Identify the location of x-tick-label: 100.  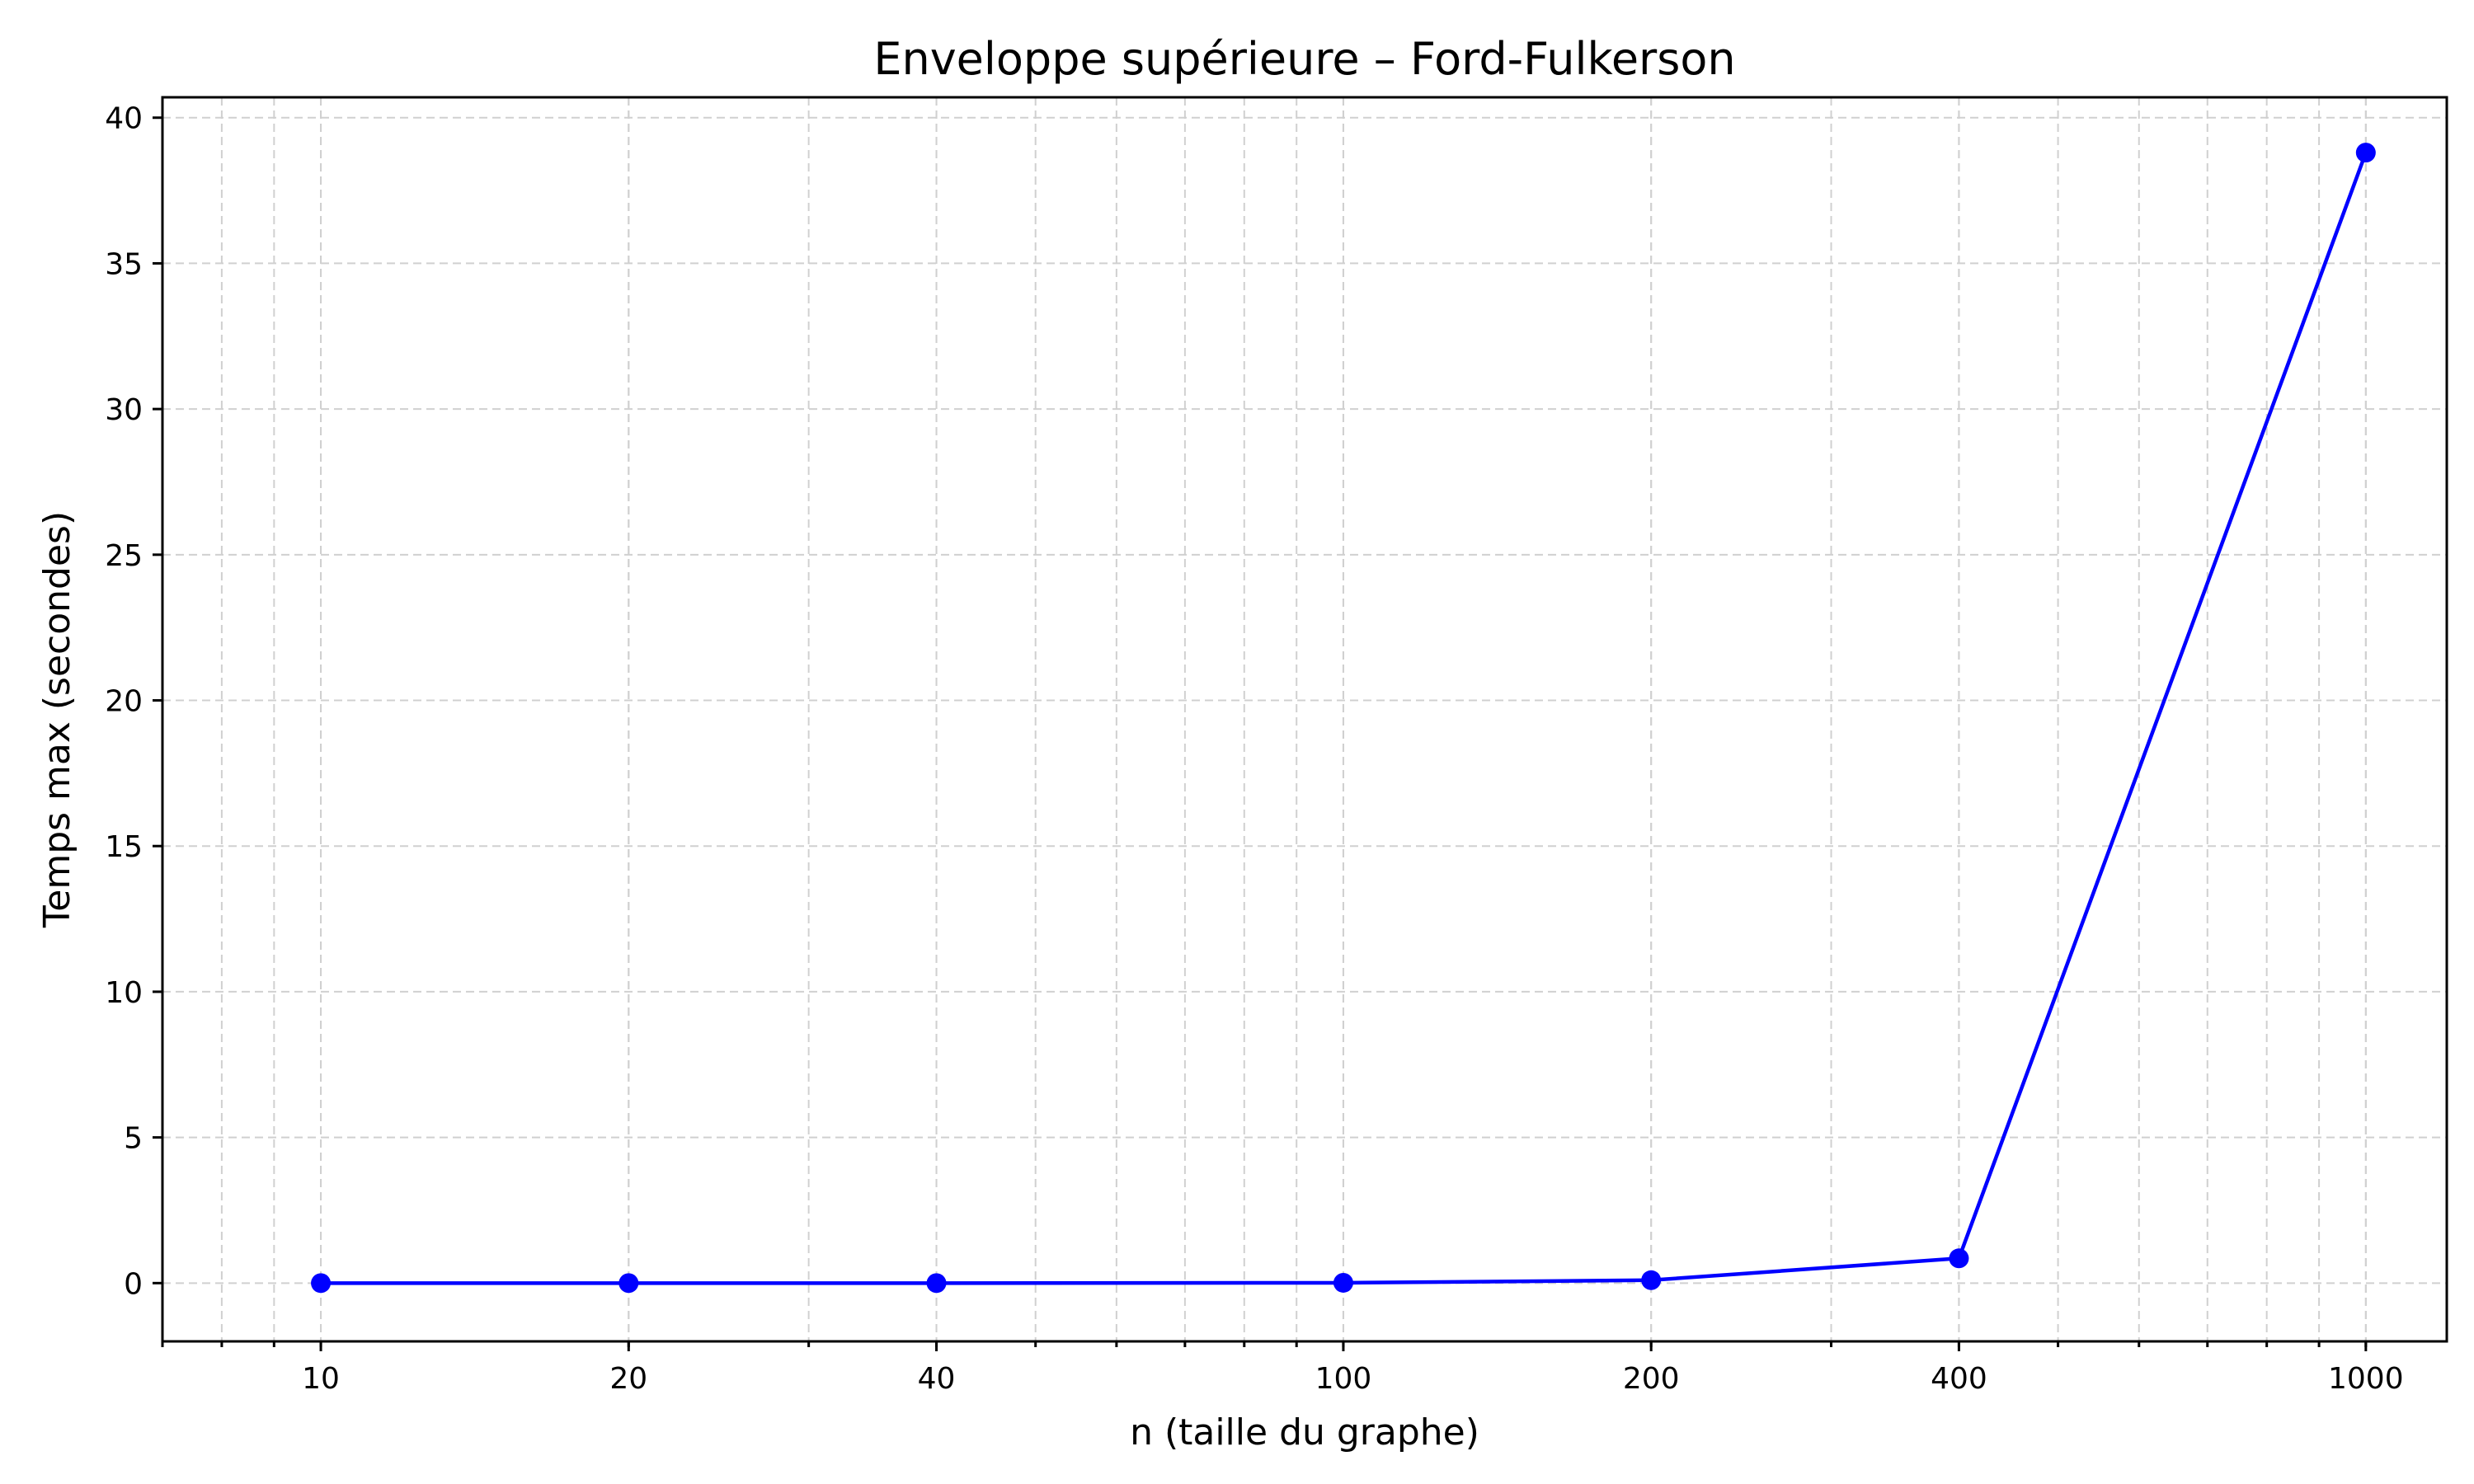
(1343, 1379).